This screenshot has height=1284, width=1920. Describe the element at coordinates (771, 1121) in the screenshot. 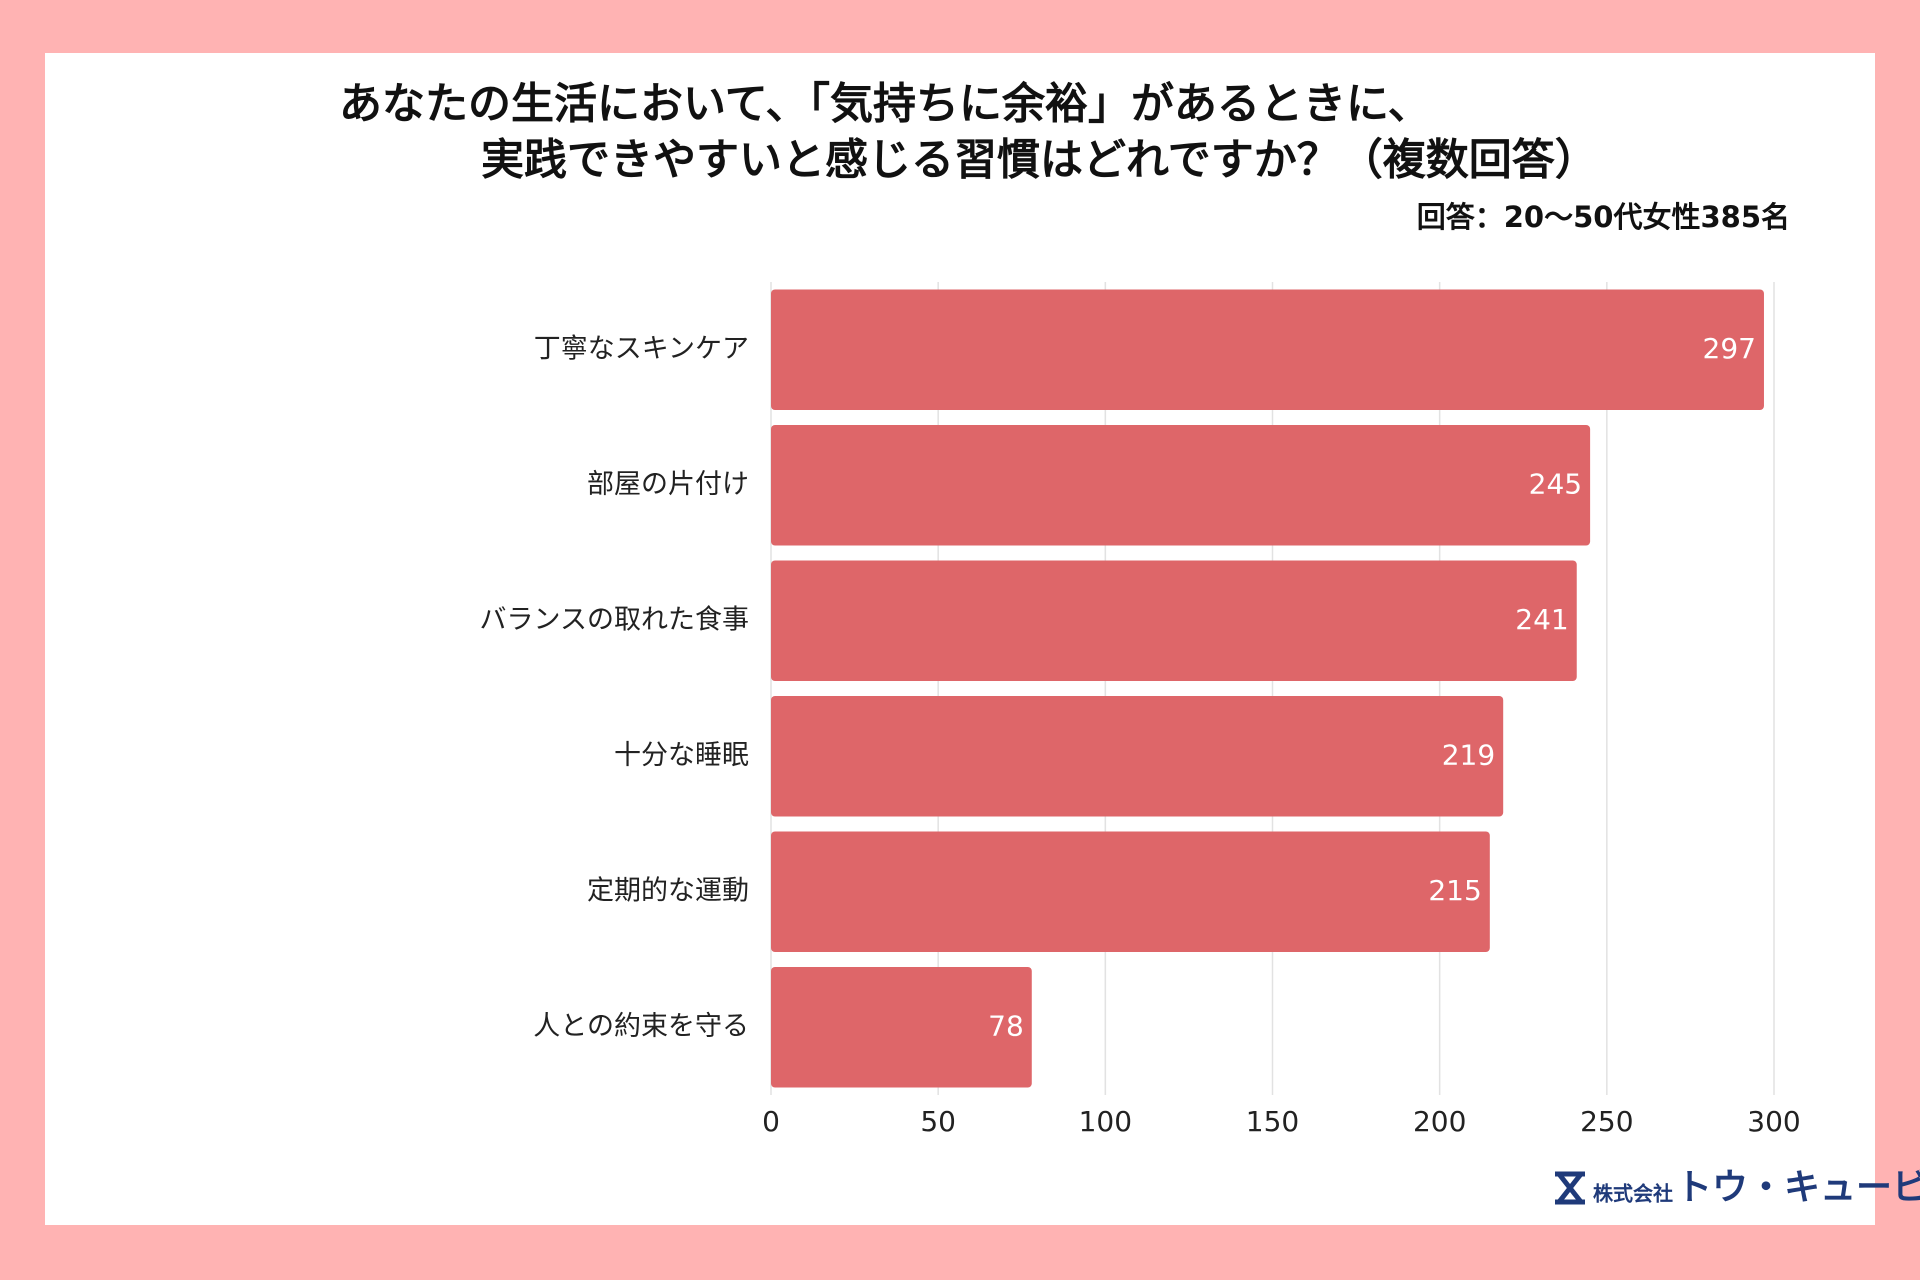

I see `x-tick-label: 0` at that location.